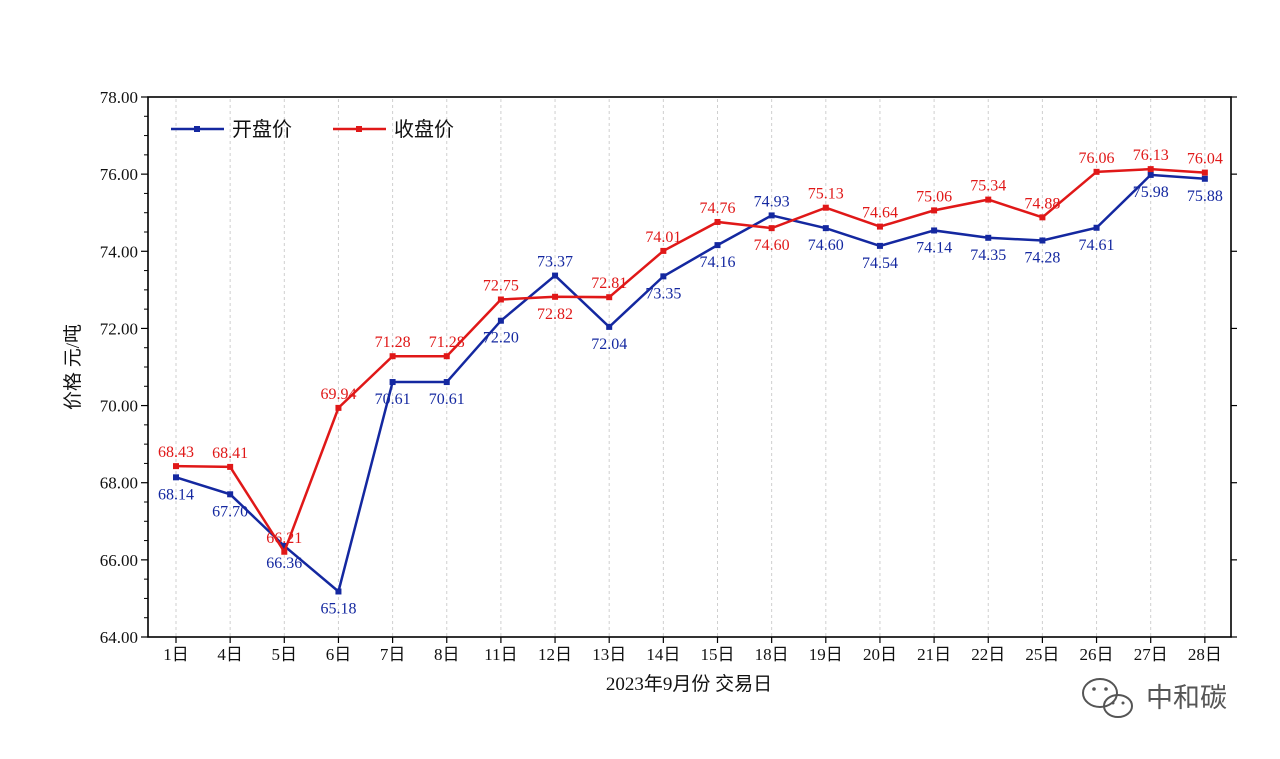 Image resolution: width=1280 pixels, height=759 pixels. Describe the element at coordinates (230, 453) in the screenshot. I see `data-label-close: 68.41` at that location.